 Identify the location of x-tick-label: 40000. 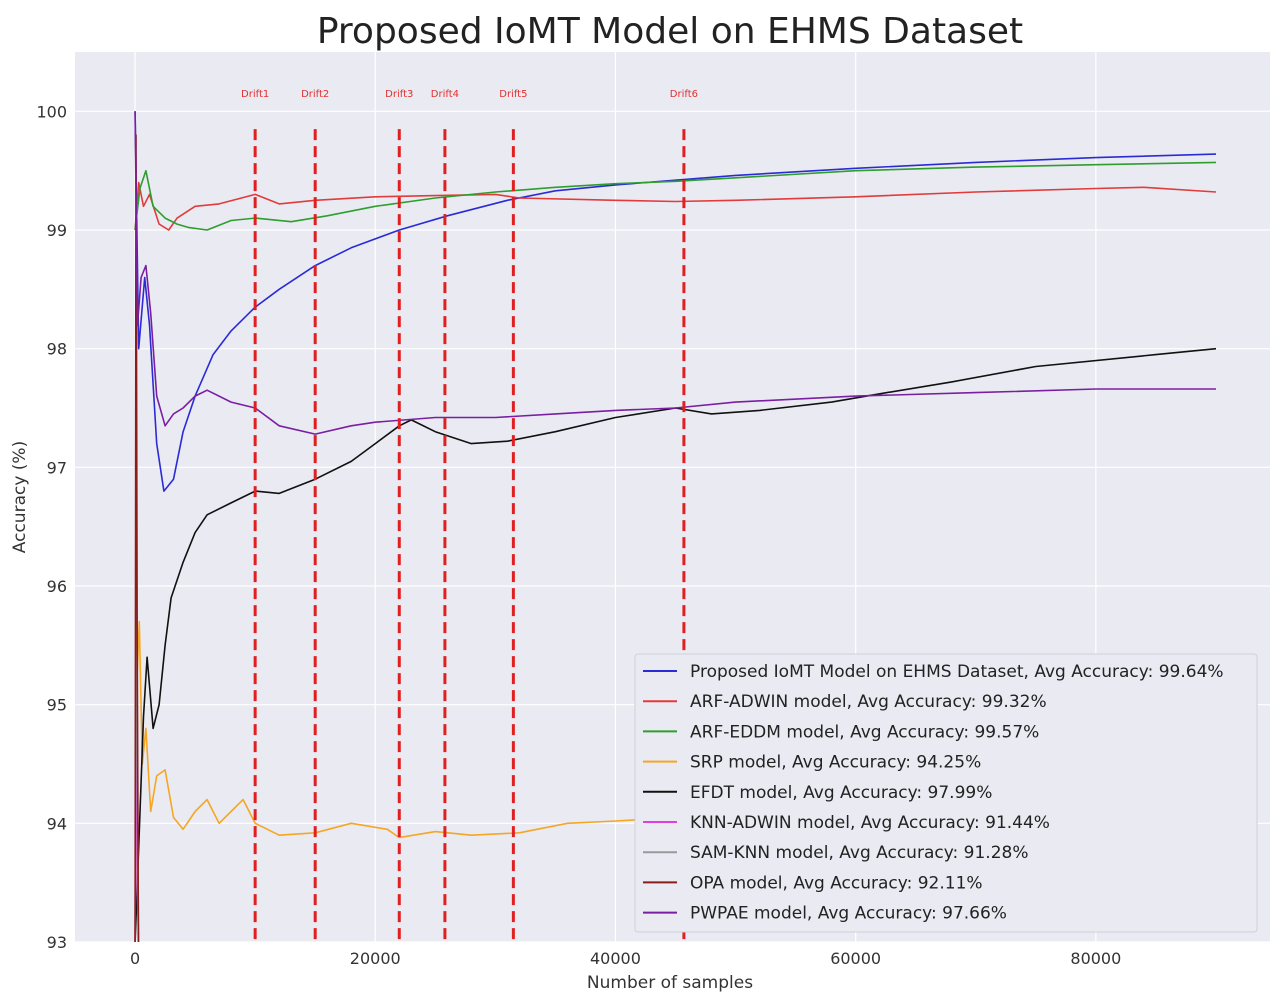
(615, 958).